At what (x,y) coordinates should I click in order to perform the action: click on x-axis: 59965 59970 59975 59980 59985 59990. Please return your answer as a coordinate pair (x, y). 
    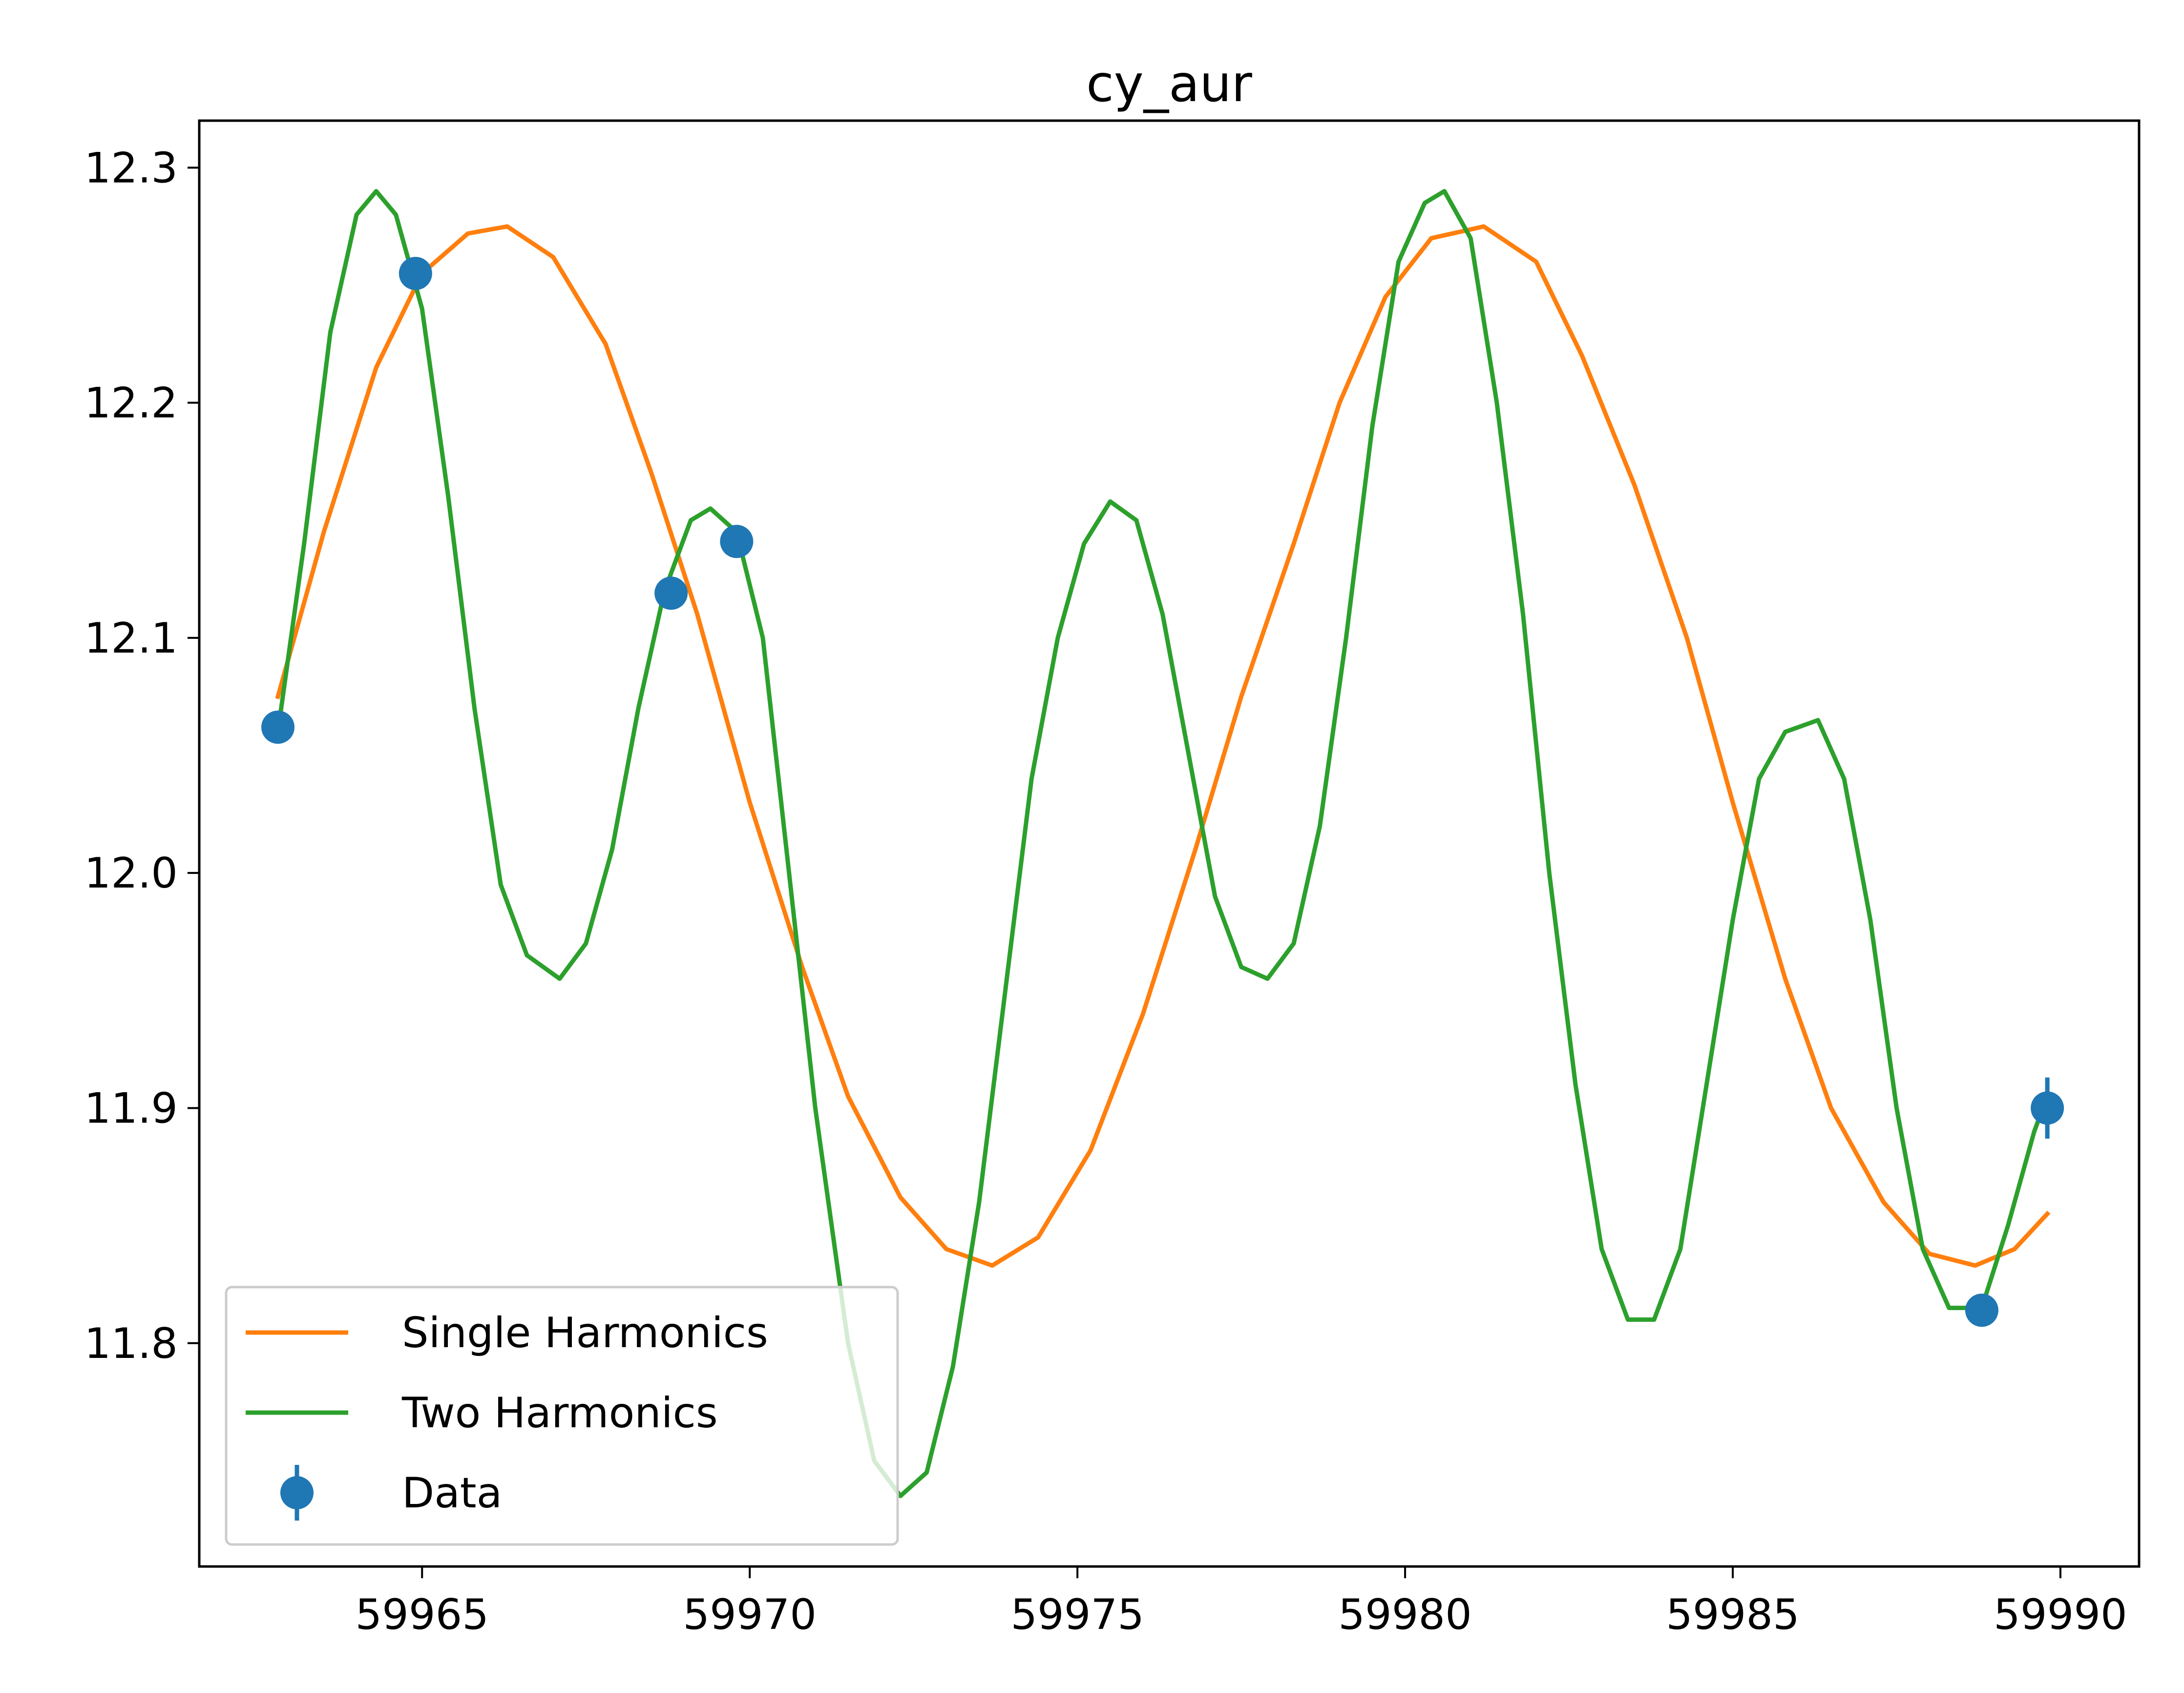
    Looking at the image, I should click on (1241, 1602).